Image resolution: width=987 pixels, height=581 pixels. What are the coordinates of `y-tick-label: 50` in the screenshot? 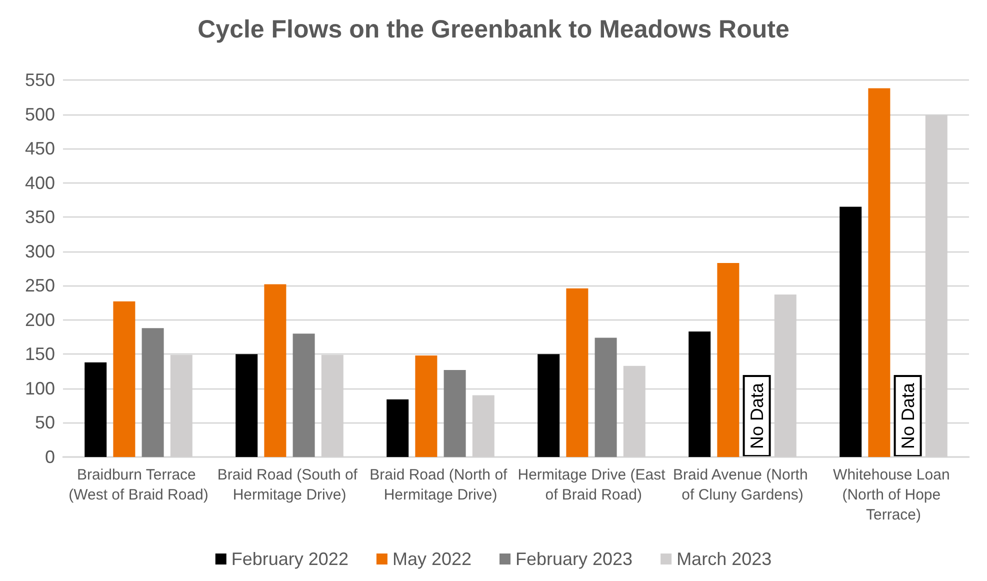 It's located at (44, 422).